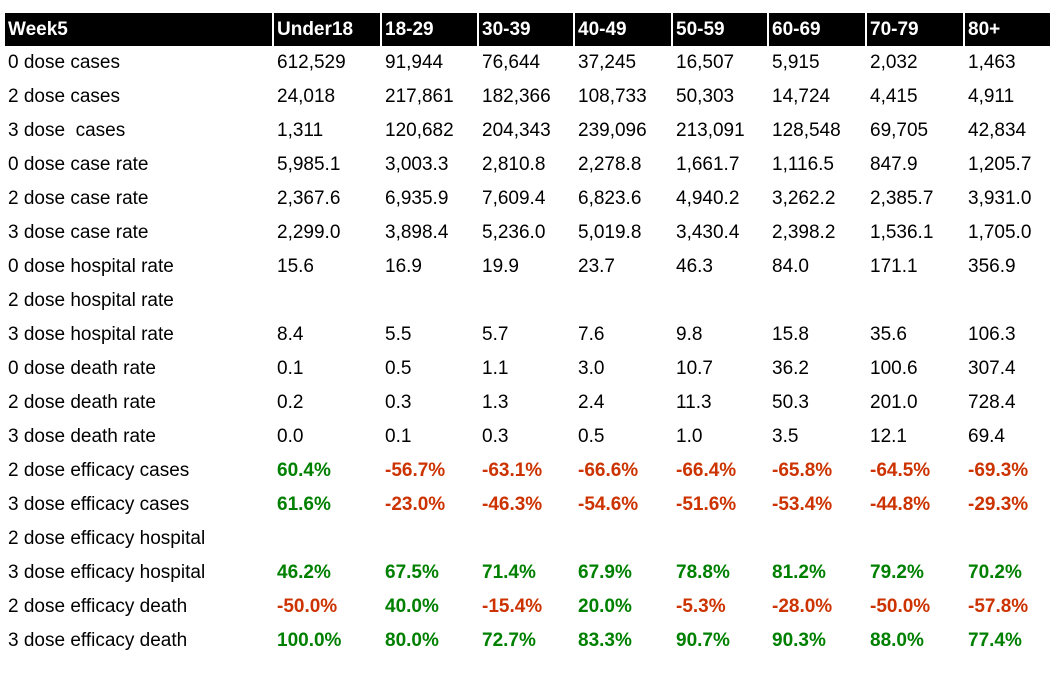 This screenshot has height=676, width=1061. Describe the element at coordinates (894, 96) in the screenshot. I see `cell: 4,415` at that location.